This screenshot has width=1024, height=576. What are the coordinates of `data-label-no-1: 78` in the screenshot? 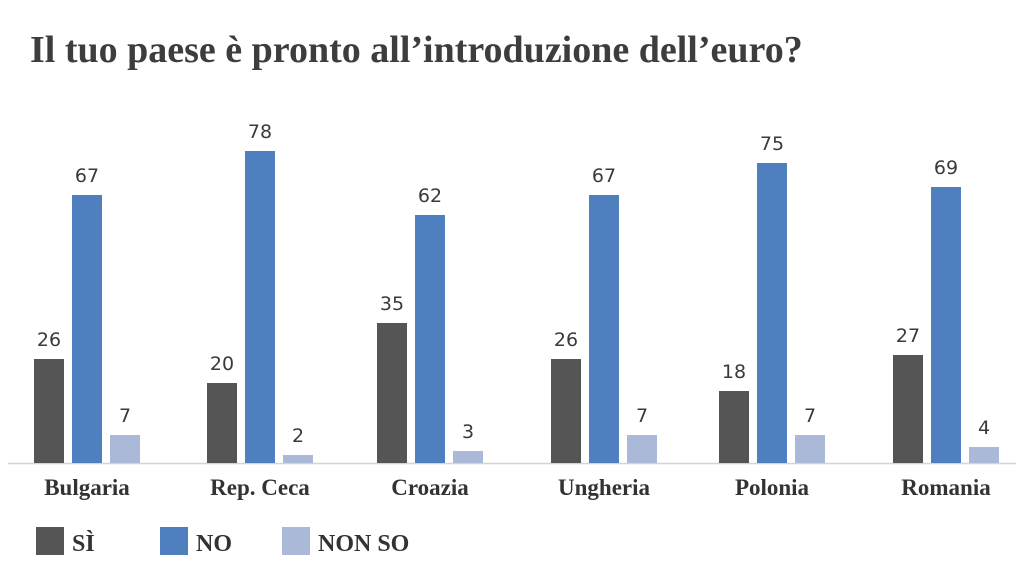 It's located at (260, 132).